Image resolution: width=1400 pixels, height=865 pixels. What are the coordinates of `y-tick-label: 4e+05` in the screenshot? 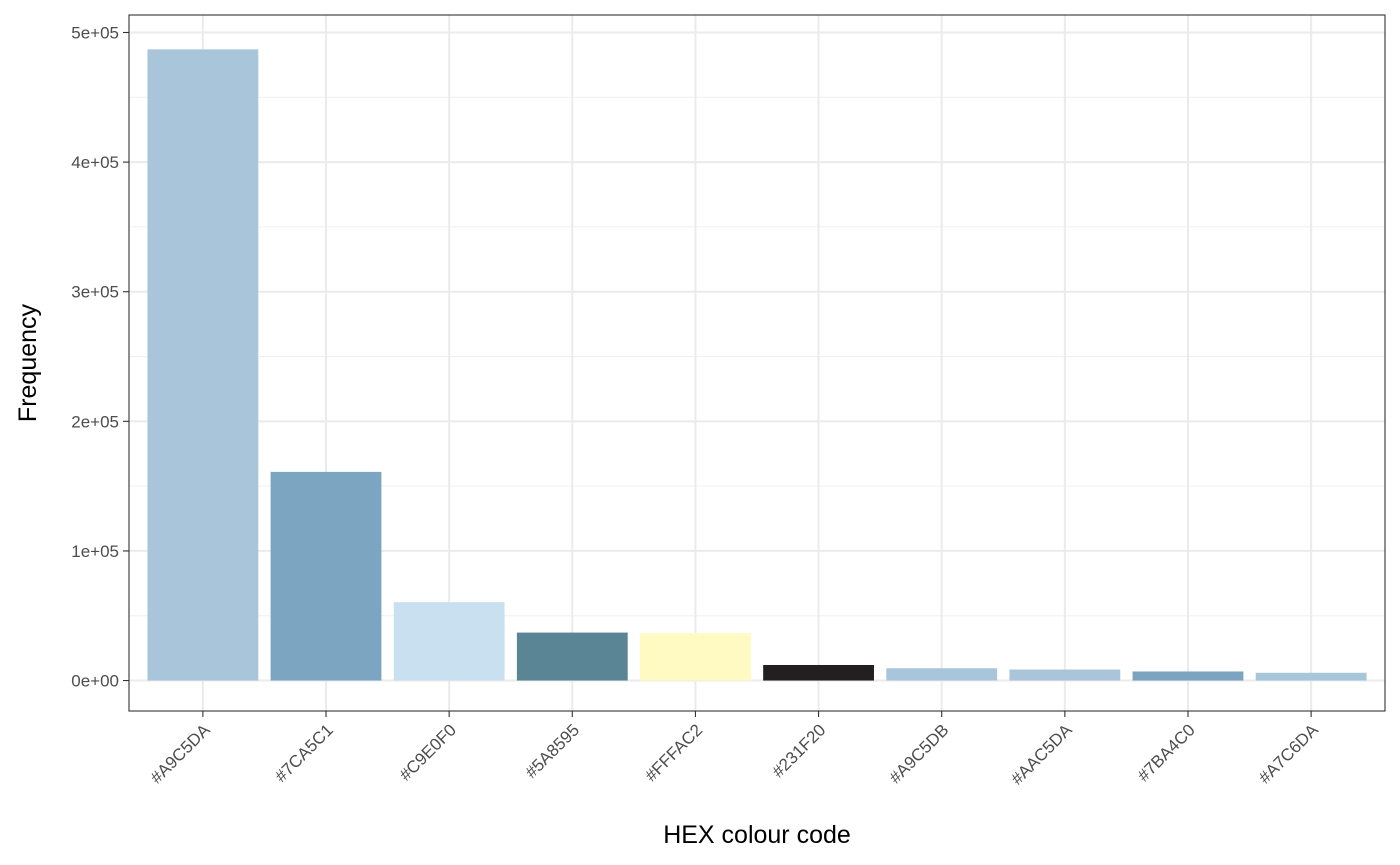 It's located at (95, 162).